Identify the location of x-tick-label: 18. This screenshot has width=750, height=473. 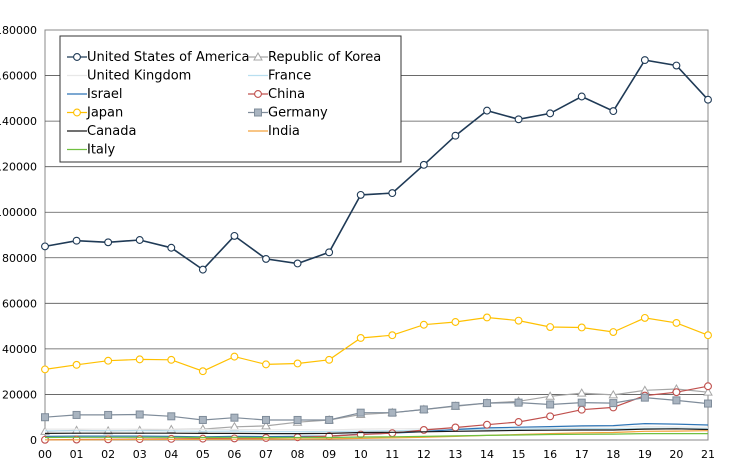
(613, 454).